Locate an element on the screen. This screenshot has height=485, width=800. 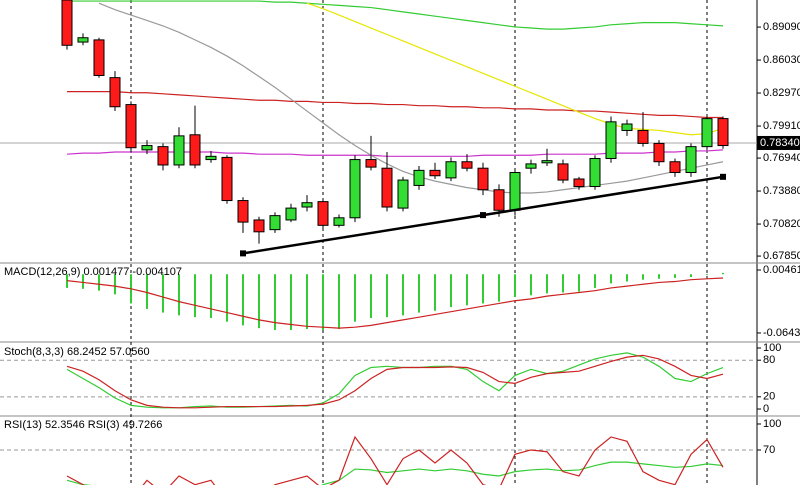
y-tick-label: -0.064309 is located at coordinates (781, 333).